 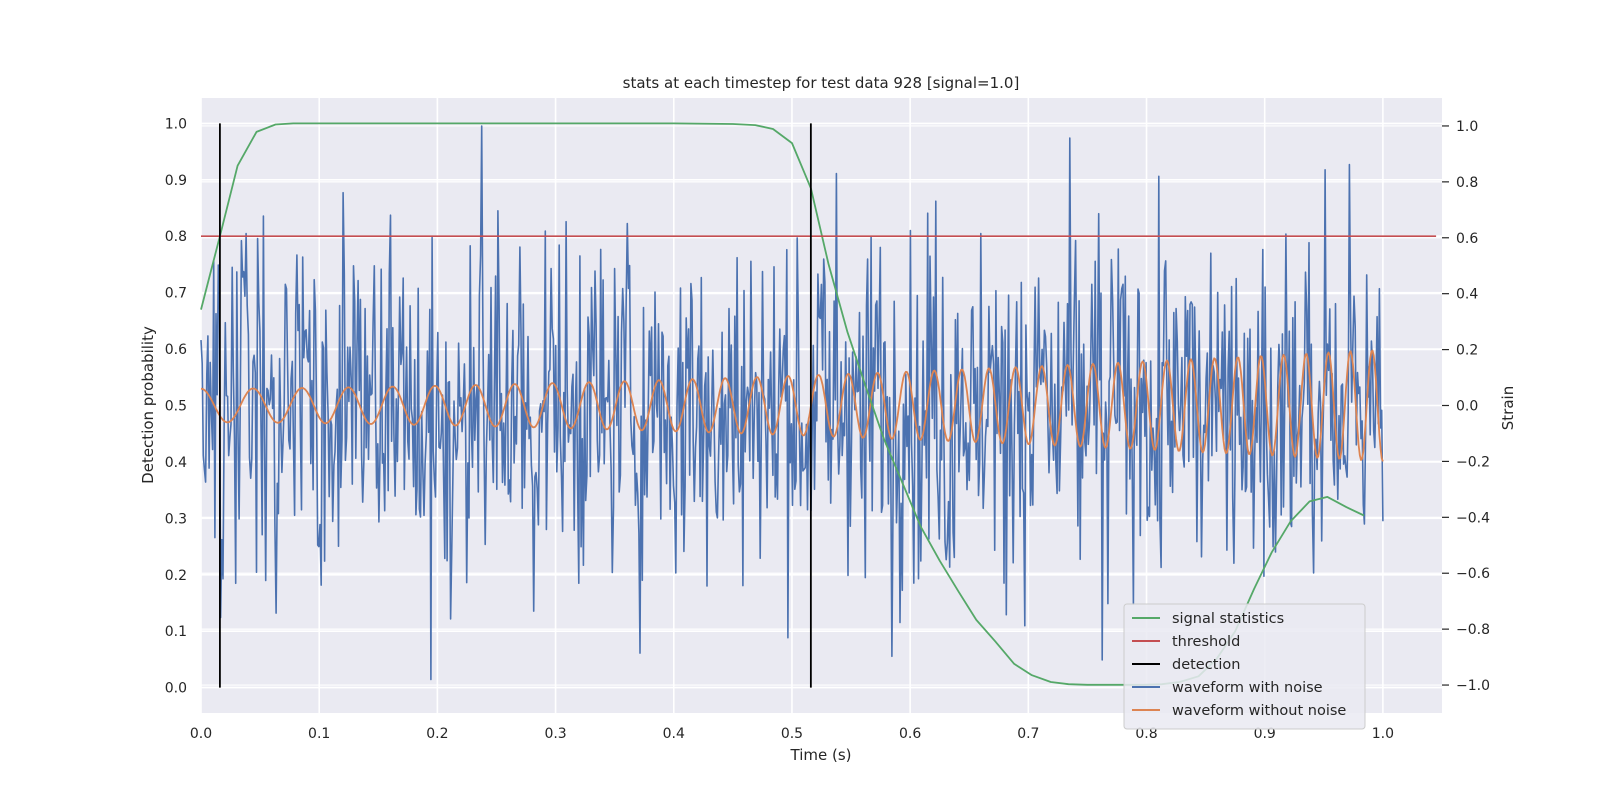 I want to click on legend-label: signal statistics, so click(x=1228, y=619).